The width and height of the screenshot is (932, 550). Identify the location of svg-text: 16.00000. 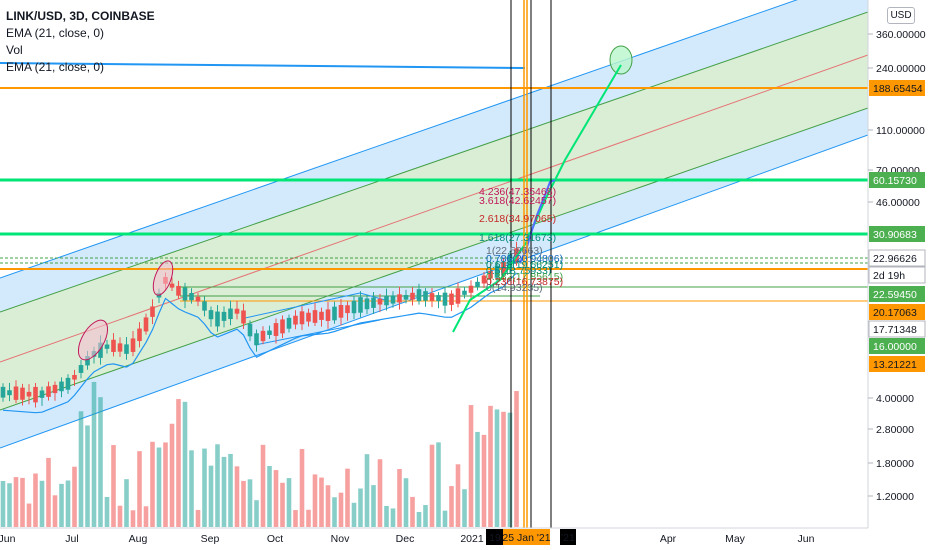
(895, 347).